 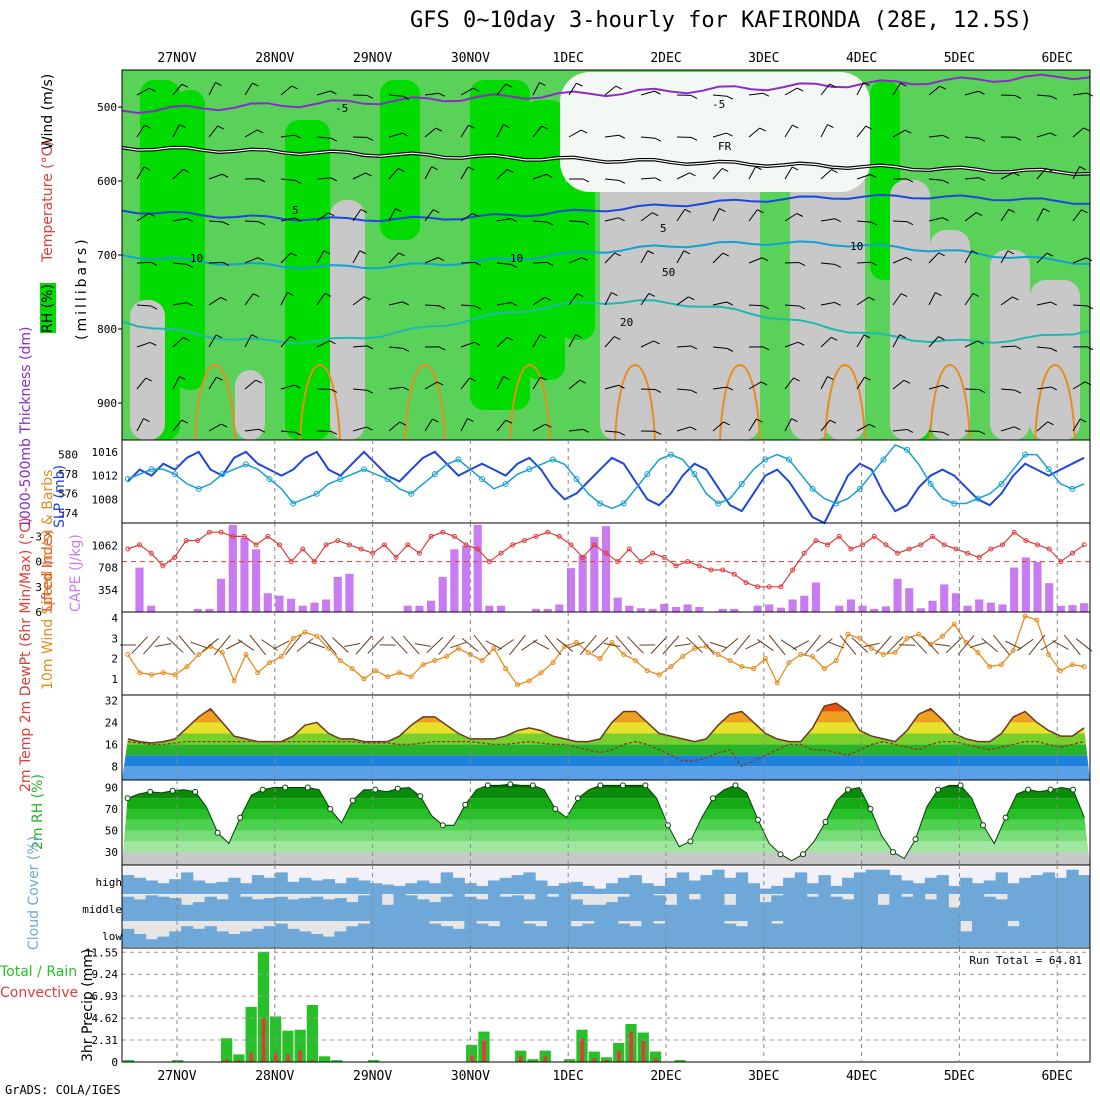 What do you see at coordinates (26, 654) in the screenshot?
I see `temp-axis-label: 2m Temp 2m DewPt (6hr Min/Max) (°C)` at bounding box center [26, 654].